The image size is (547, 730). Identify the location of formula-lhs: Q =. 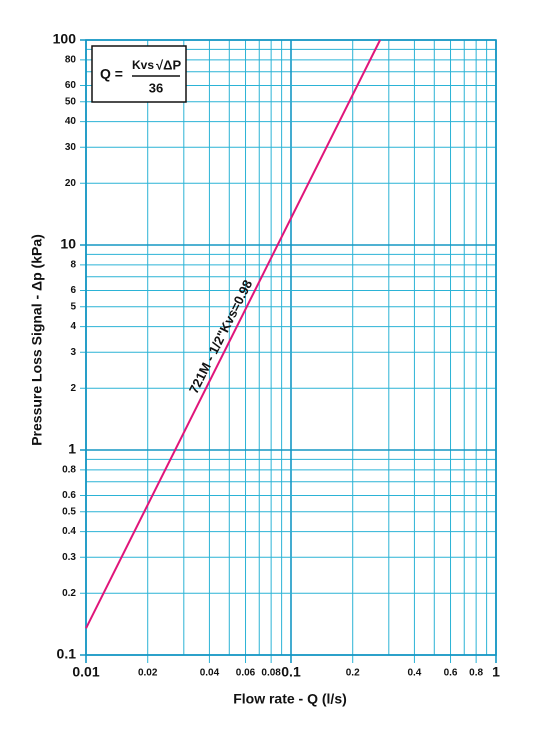
(111, 74).